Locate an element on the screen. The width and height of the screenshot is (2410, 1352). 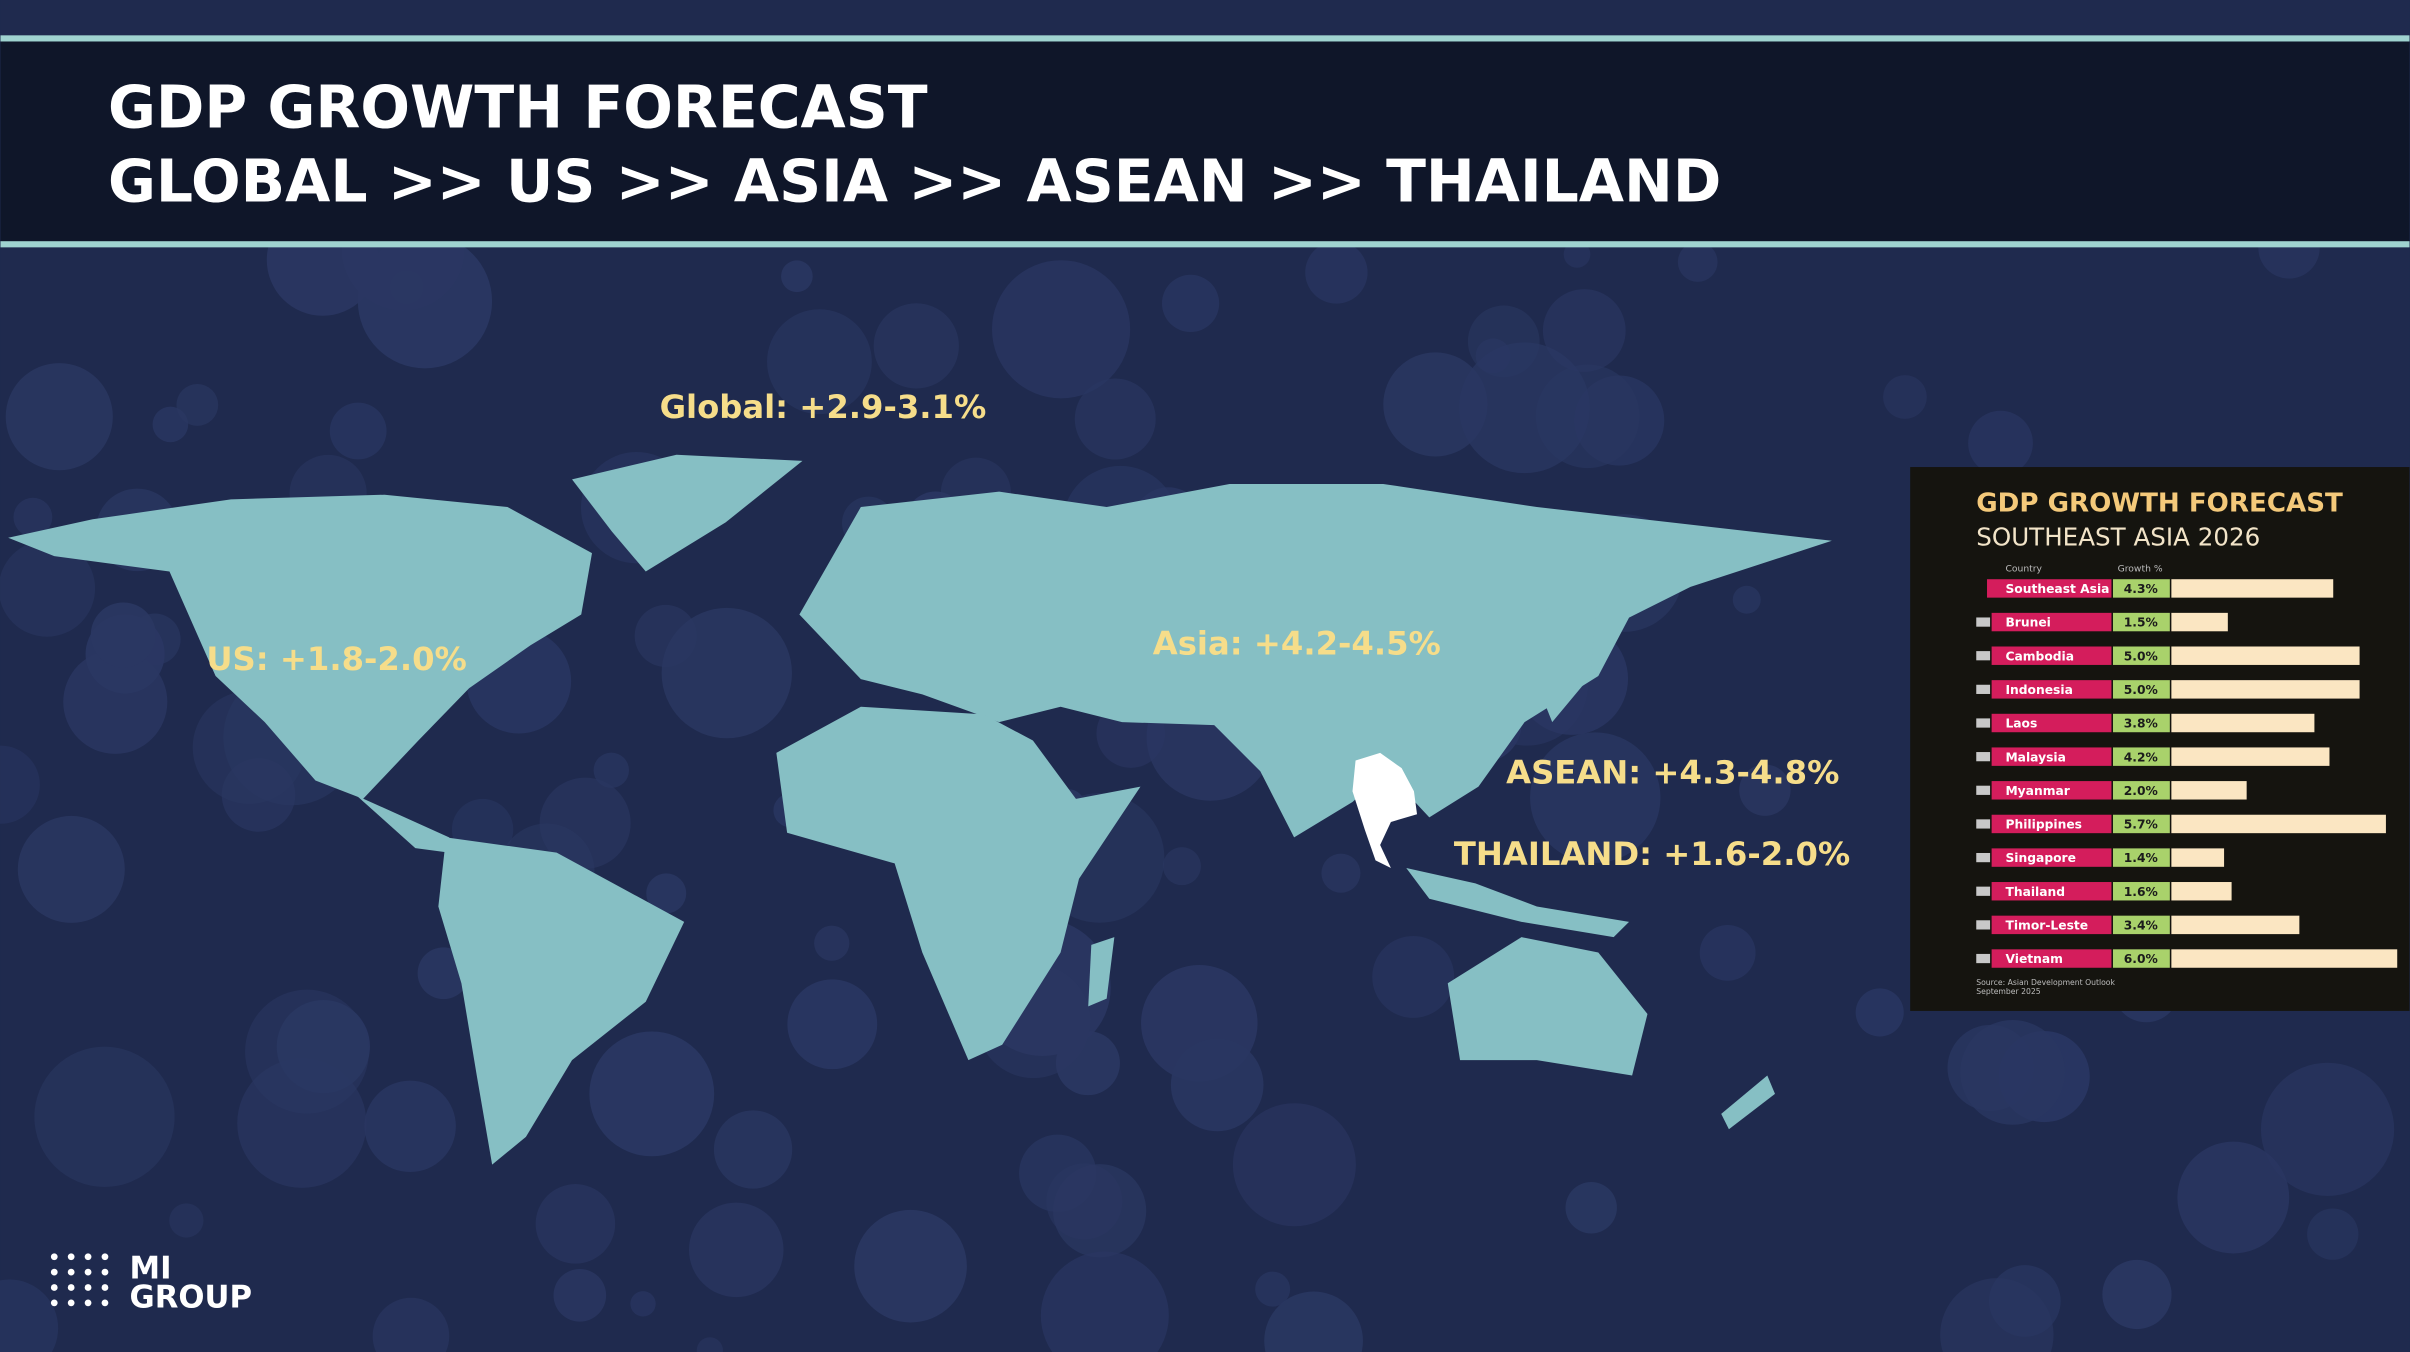
value-label: 5.7% is located at coordinates (2141, 825).